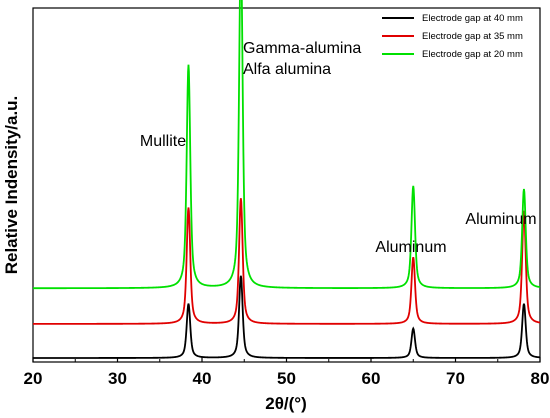  I want to click on x-tick-label: 20, so click(33, 378).